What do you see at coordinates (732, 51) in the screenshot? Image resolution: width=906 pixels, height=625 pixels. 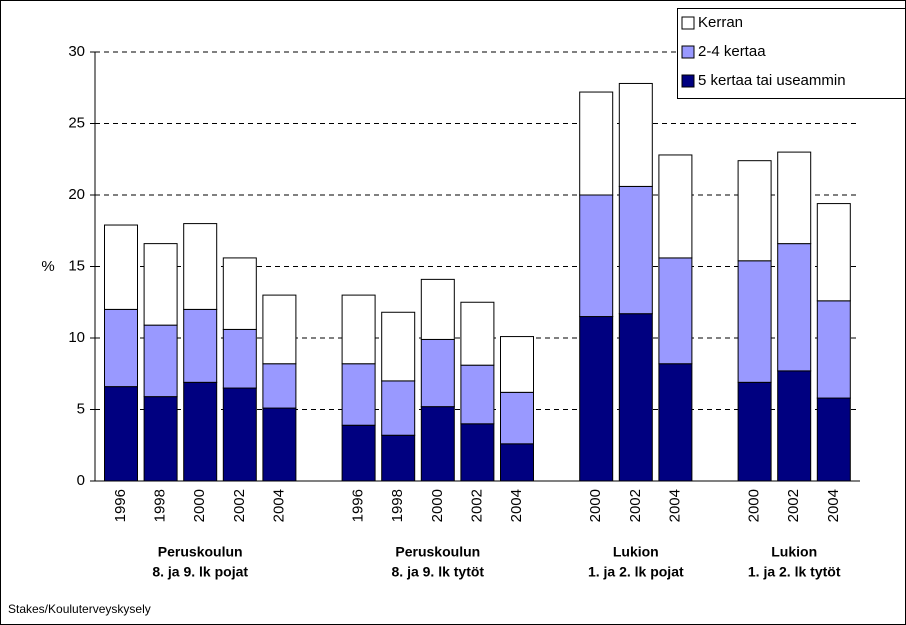 I see `legend-label: 2-4 kertaa` at bounding box center [732, 51].